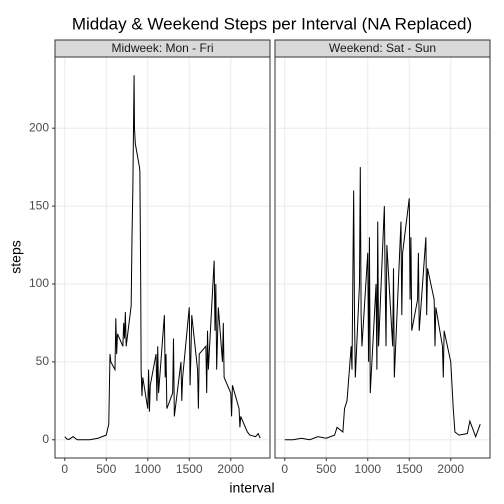  I want to click on y-tick-label: 100, so click(39, 283).